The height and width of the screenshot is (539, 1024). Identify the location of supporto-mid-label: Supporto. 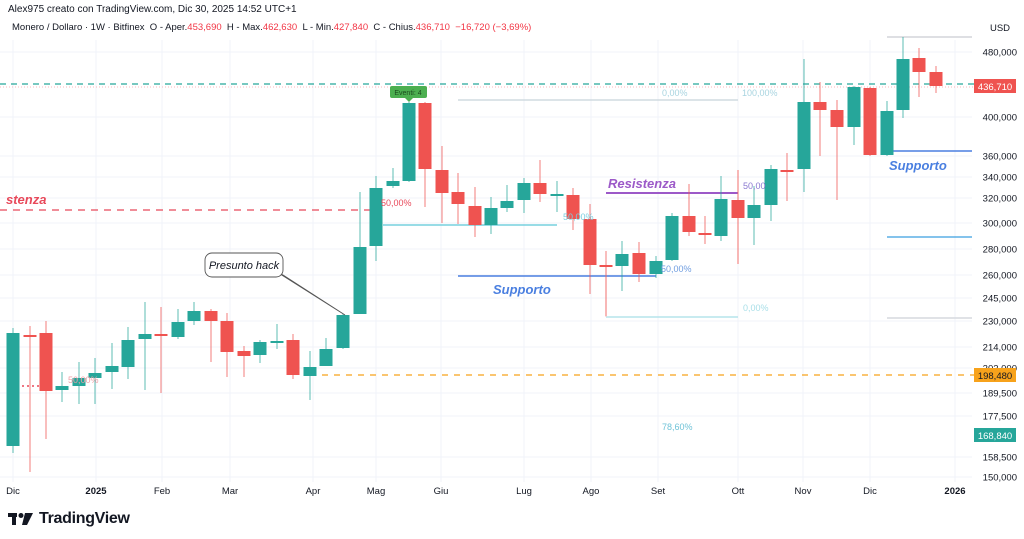
(522, 289).